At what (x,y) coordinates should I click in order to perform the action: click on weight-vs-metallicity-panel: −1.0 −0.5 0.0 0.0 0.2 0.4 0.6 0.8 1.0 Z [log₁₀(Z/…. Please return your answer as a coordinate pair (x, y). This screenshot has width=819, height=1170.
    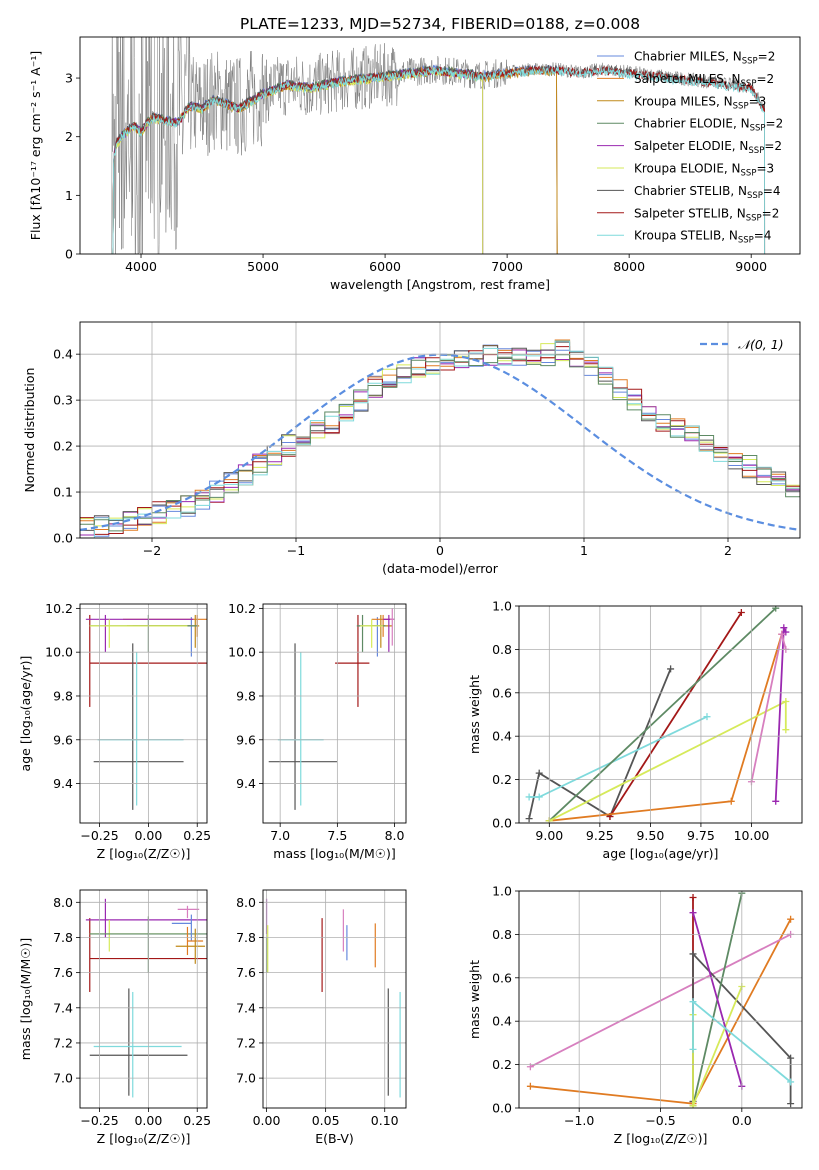
    Looking at the image, I should click on (635, 1015).